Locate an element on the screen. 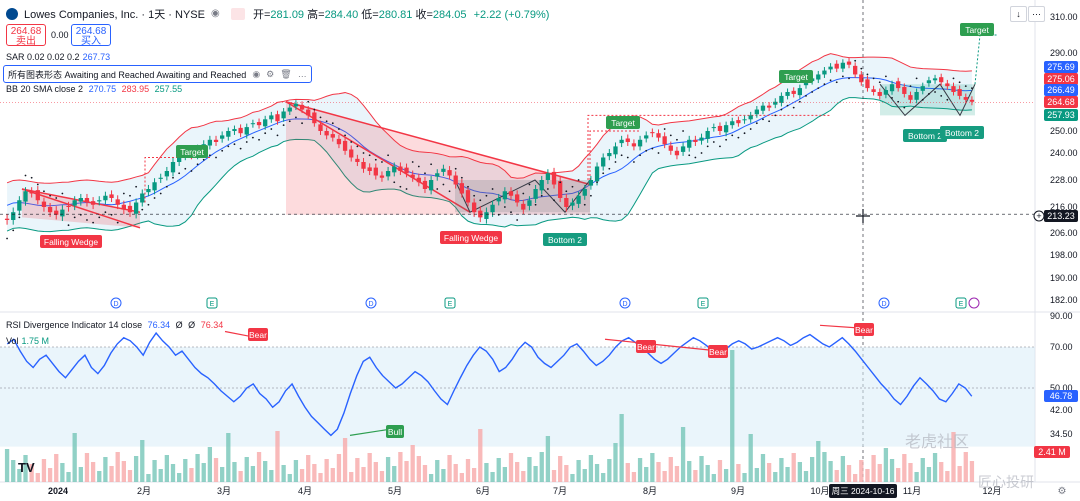 The height and width of the screenshot is (501, 1080). price-axis-tag-text: 266.49 is located at coordinates (1061, 90).